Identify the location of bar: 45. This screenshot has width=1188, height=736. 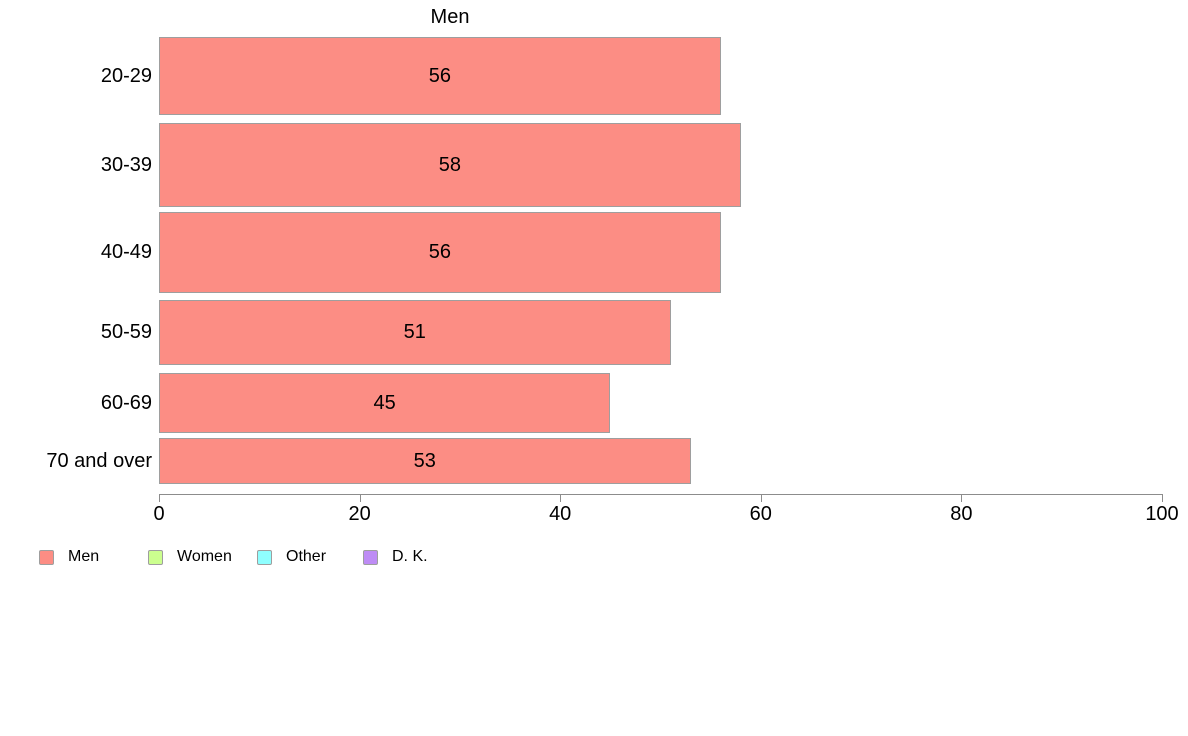
(385, 403).